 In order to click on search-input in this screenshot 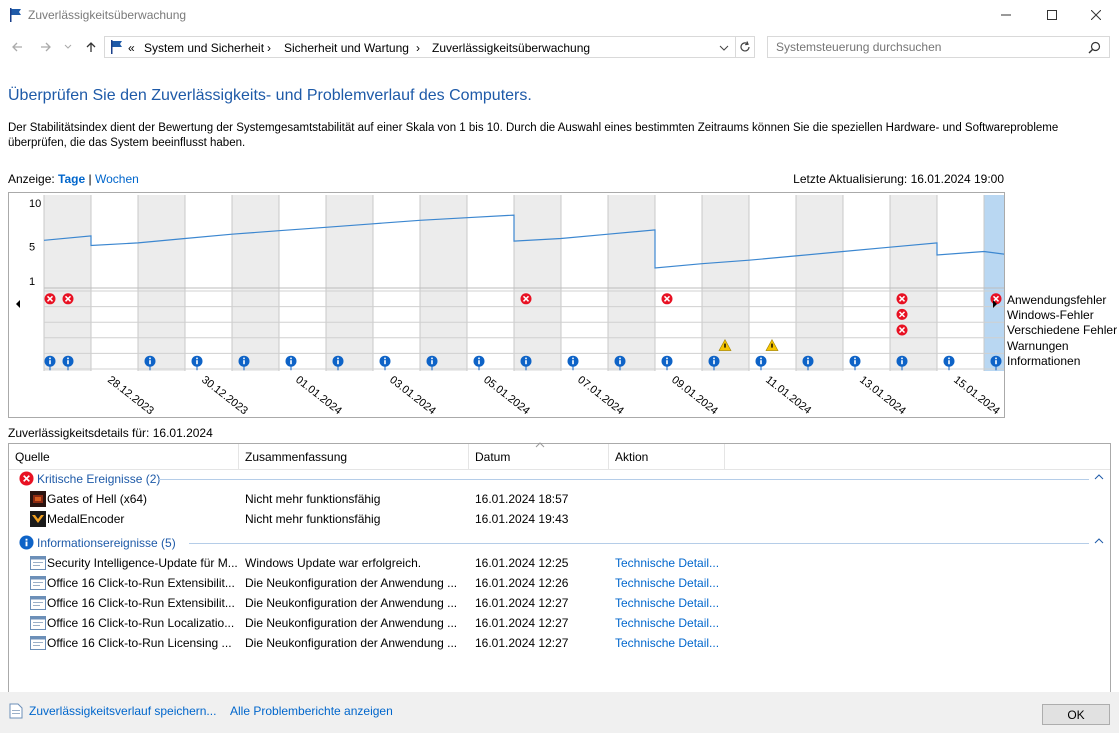, I will do `click(923, 47)`.